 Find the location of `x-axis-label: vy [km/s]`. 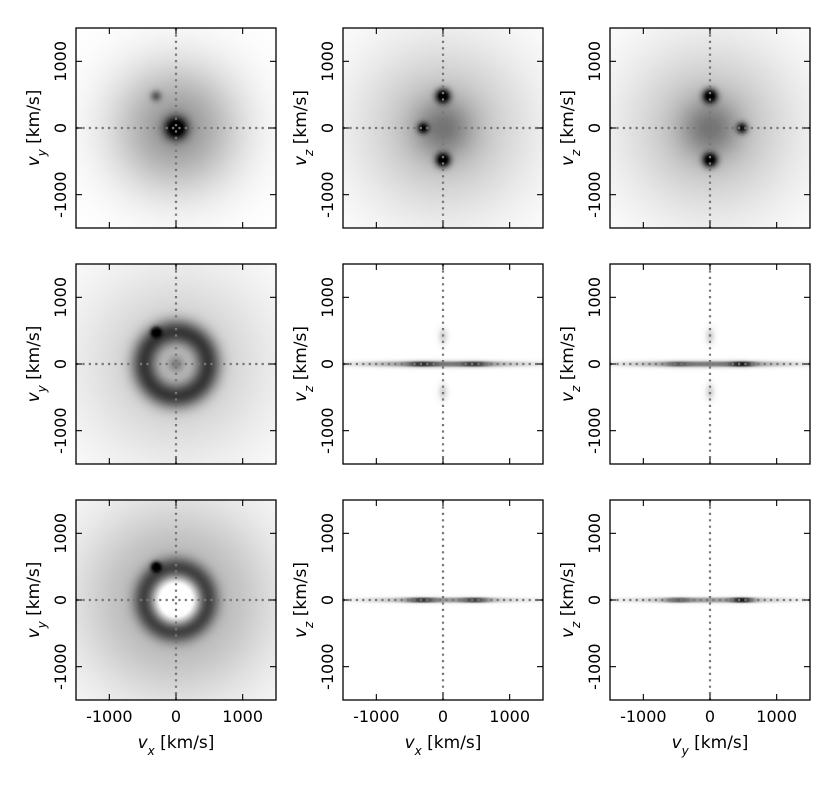

x-axis-label: vy [km/s] is located at coordinates (710, 745).